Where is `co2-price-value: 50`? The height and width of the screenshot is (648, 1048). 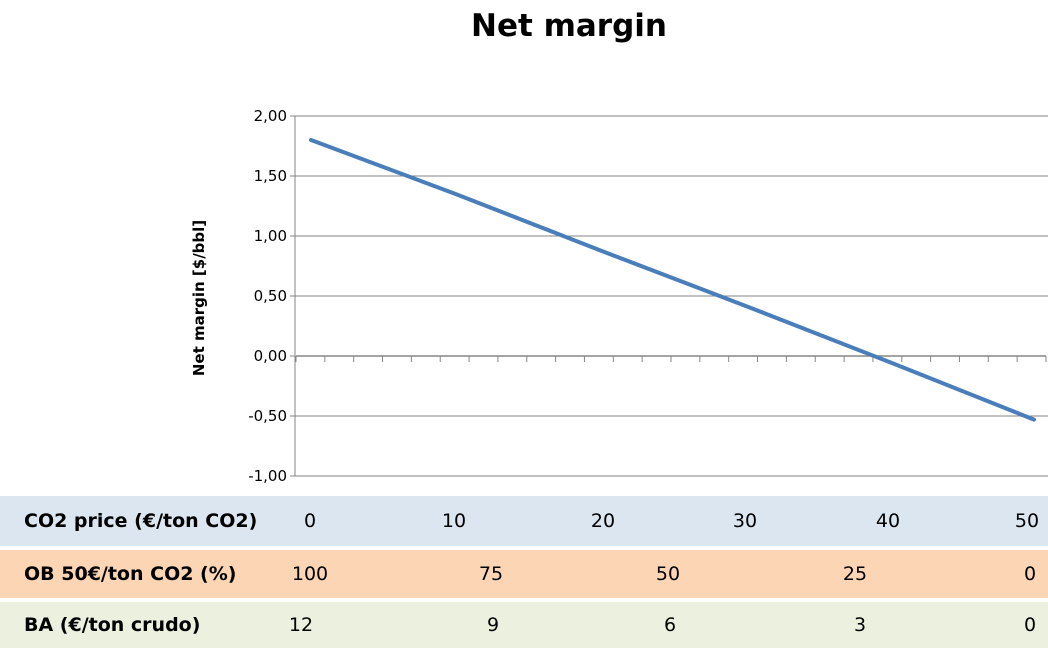
co2-price-value: 50 is located at coordinates (1027, 521).